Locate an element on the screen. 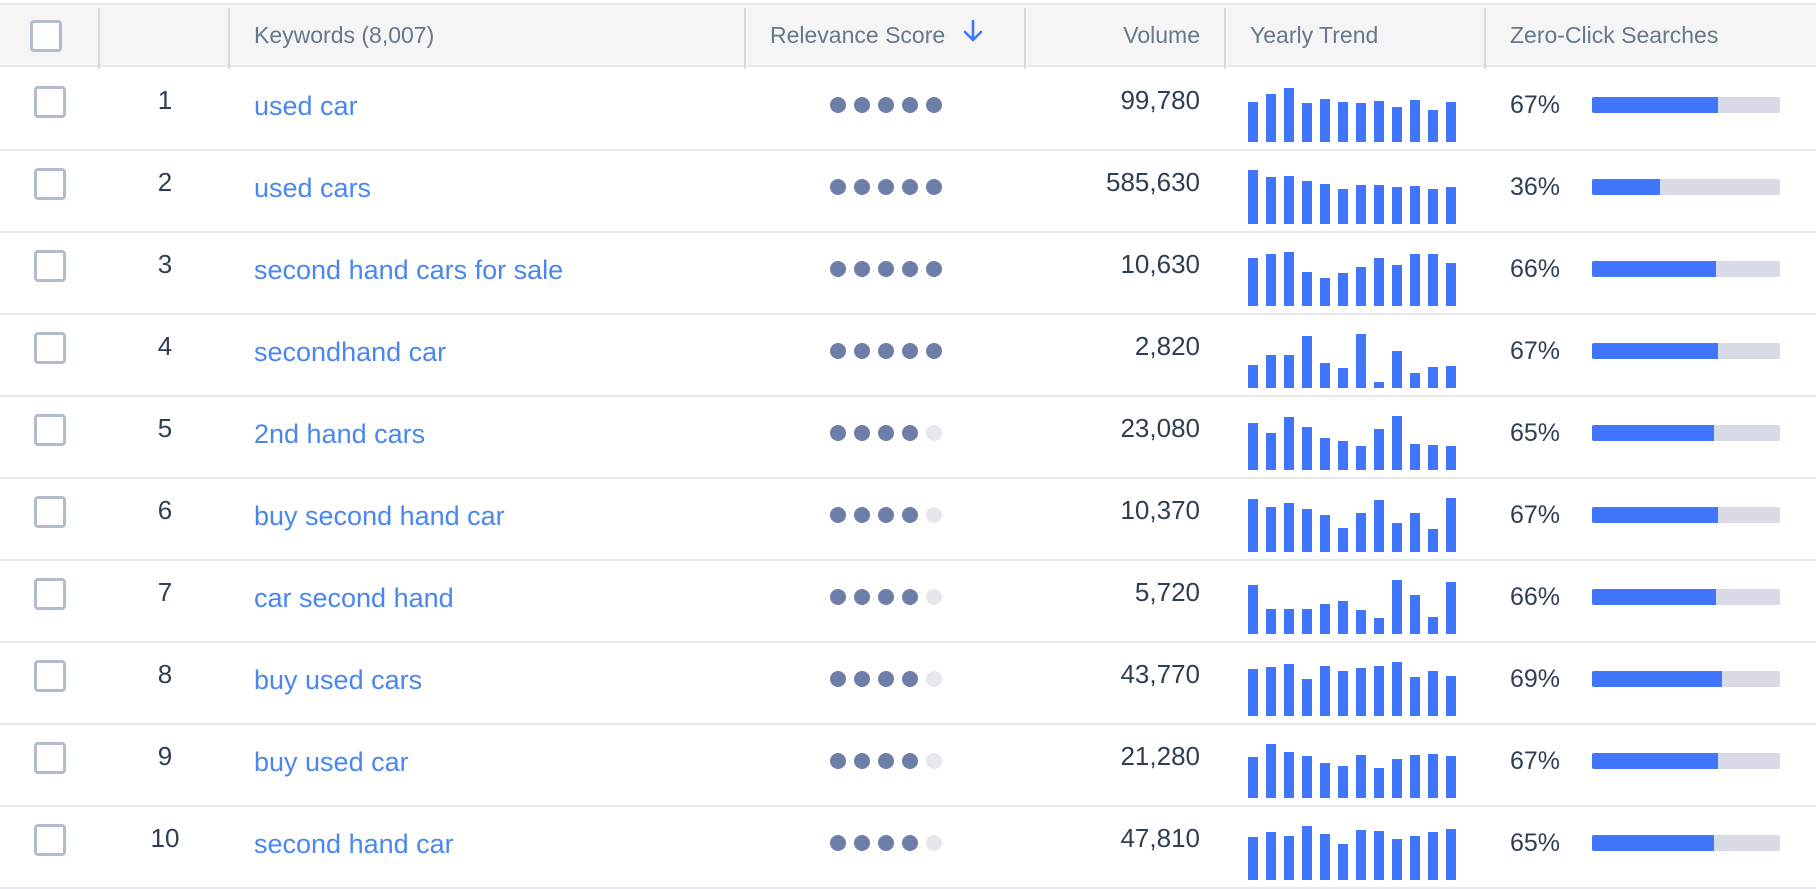  empty-dot-icon is located at coordinates (934, 433).